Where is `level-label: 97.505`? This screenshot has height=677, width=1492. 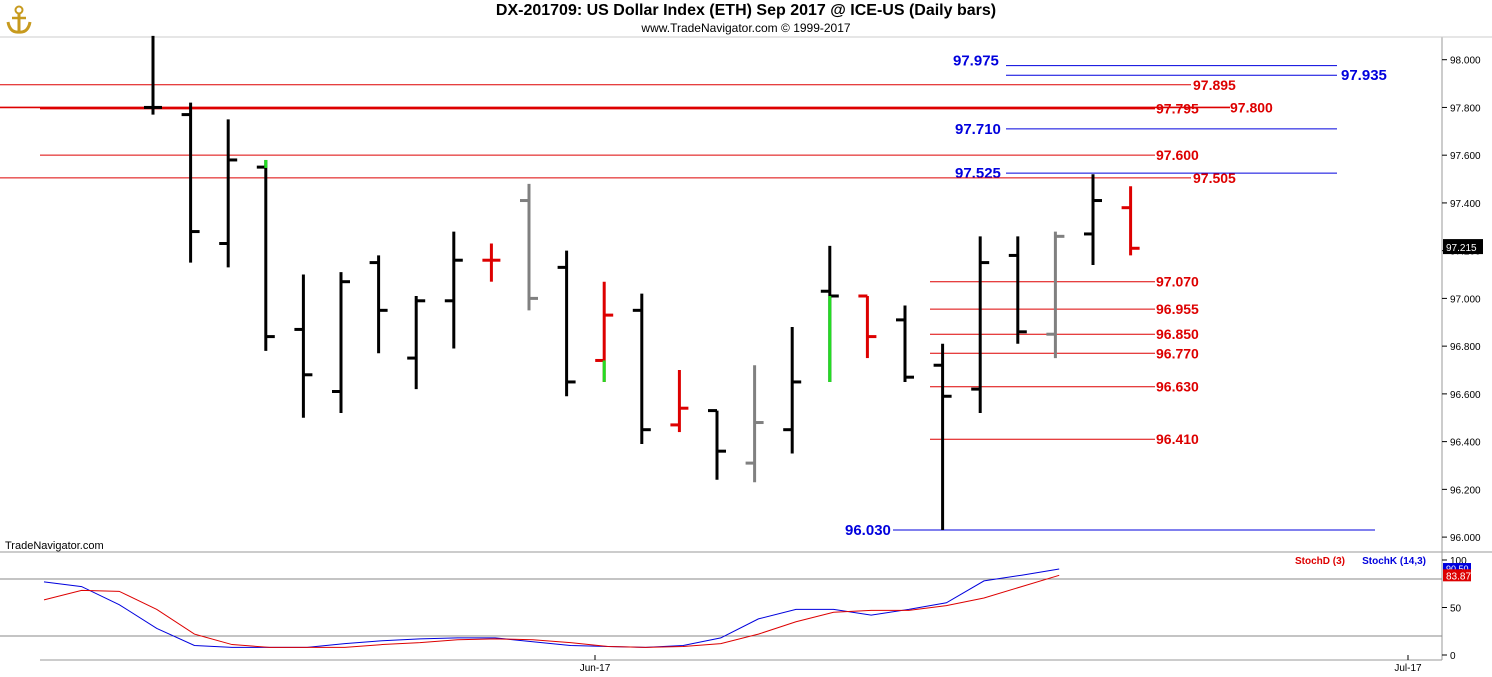
level-label: 97.505 is located at coordinates (1214, 178).